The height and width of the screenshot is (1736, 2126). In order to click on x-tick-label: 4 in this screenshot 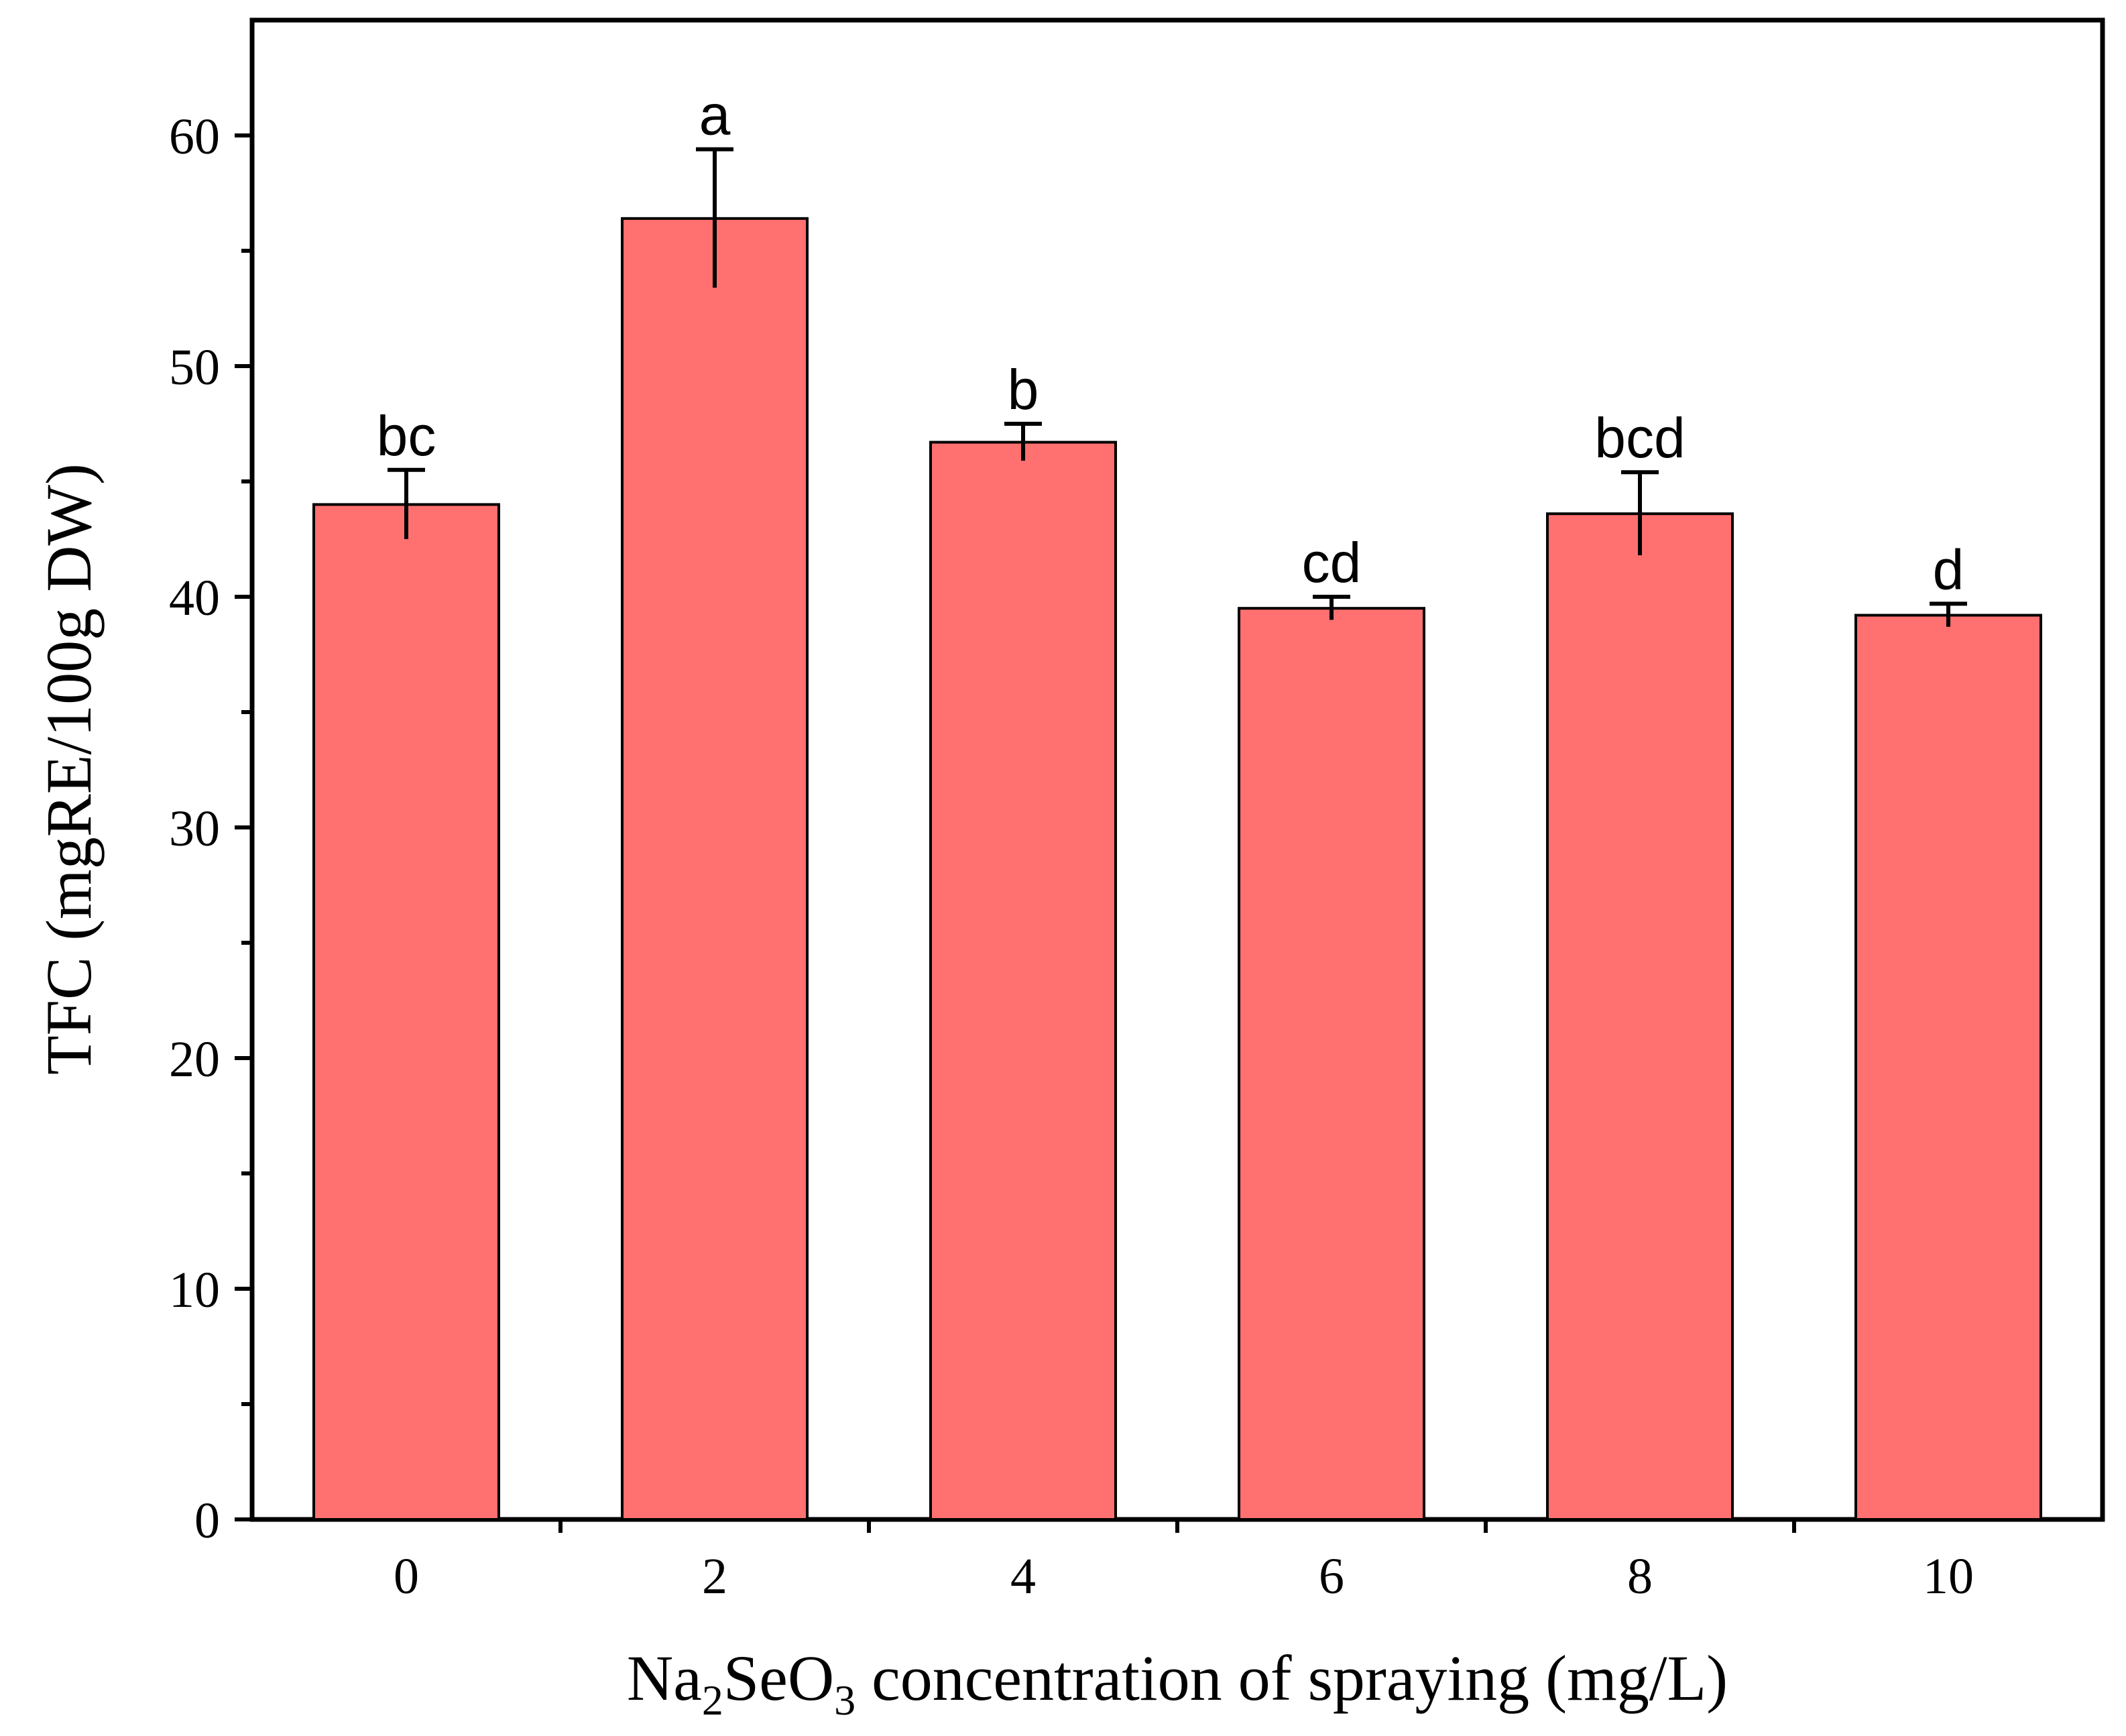, I will do `click(1023, 1577)`.